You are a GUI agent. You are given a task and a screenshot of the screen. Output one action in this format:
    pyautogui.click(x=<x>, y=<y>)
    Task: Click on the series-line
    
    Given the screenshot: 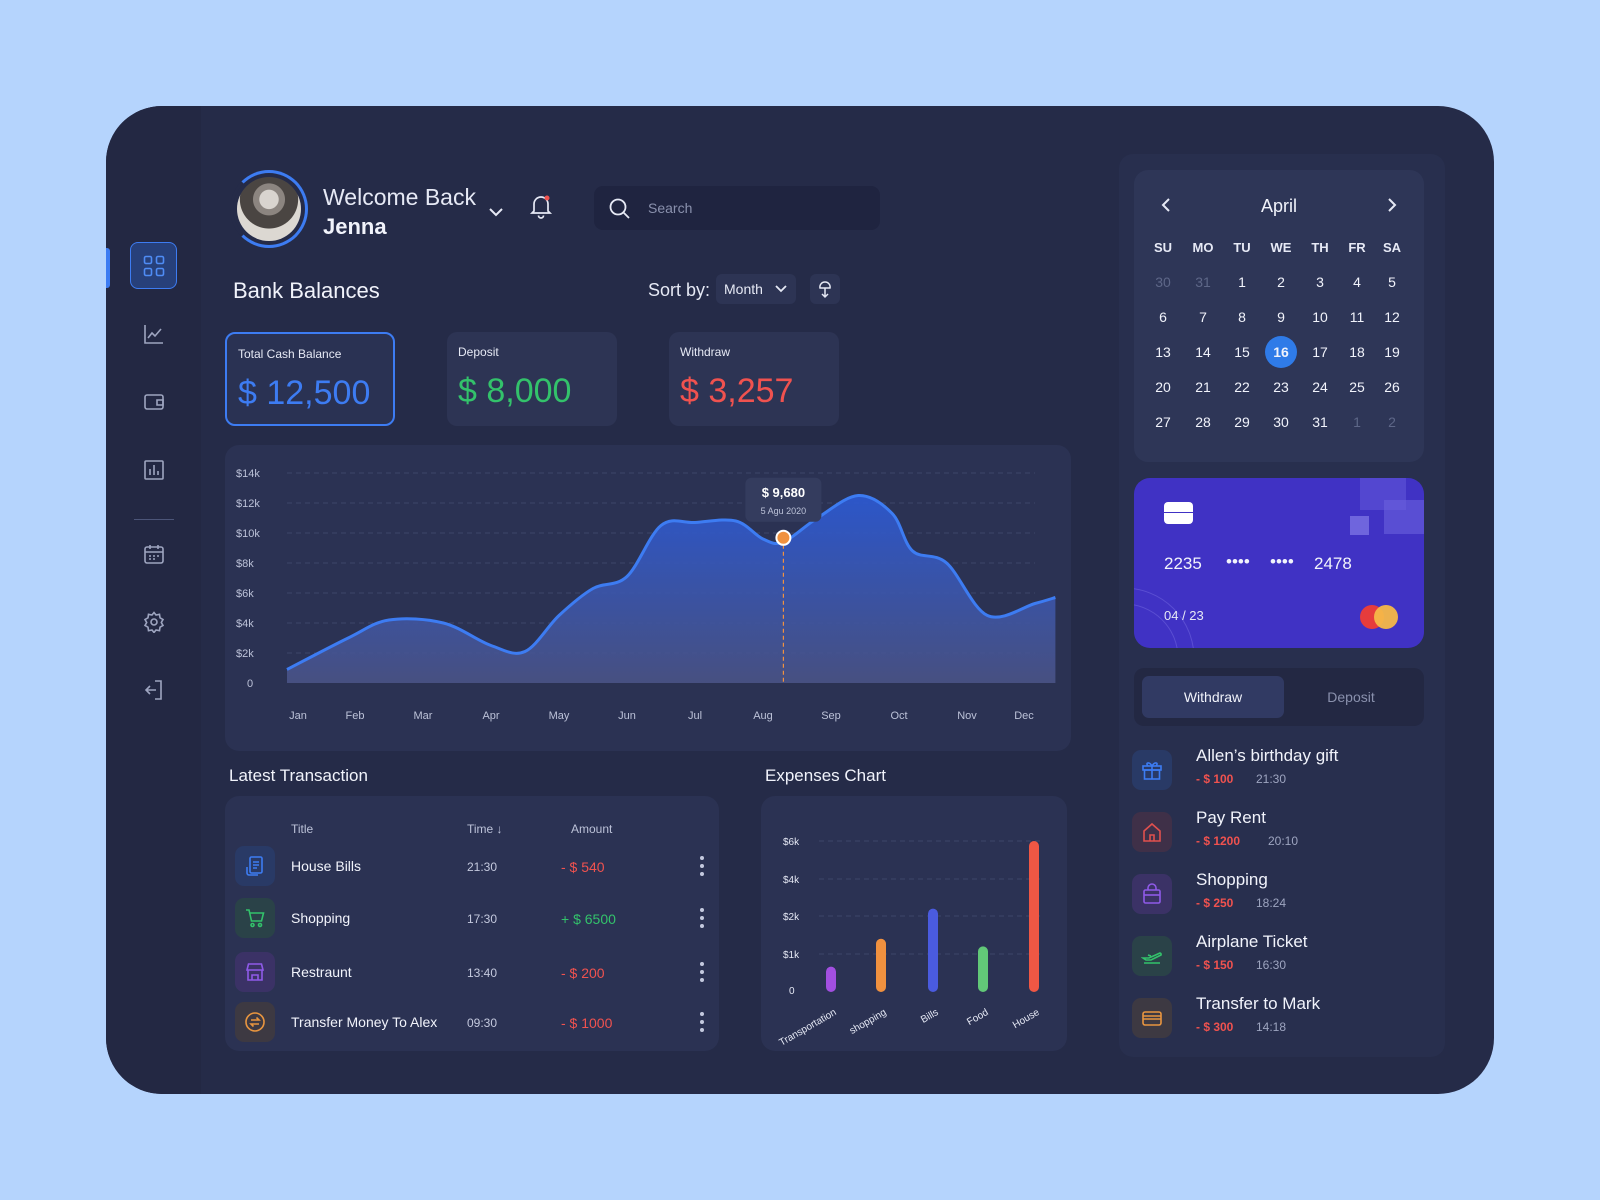 What is the action you would take?
    pyautogui.click(x=671, y=582)
    